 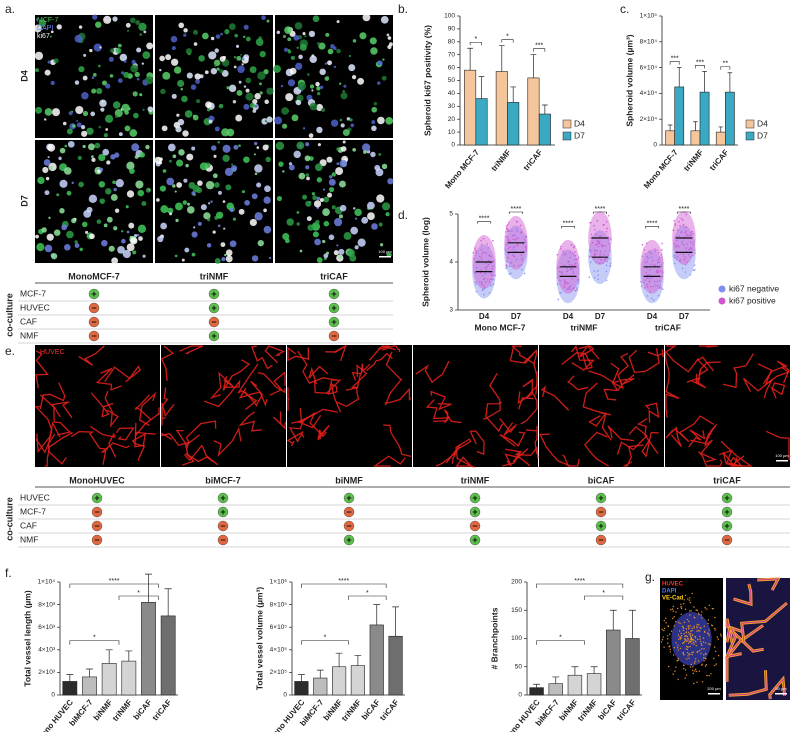 I want to click on micrograph-background, so click(x=214, y=201).